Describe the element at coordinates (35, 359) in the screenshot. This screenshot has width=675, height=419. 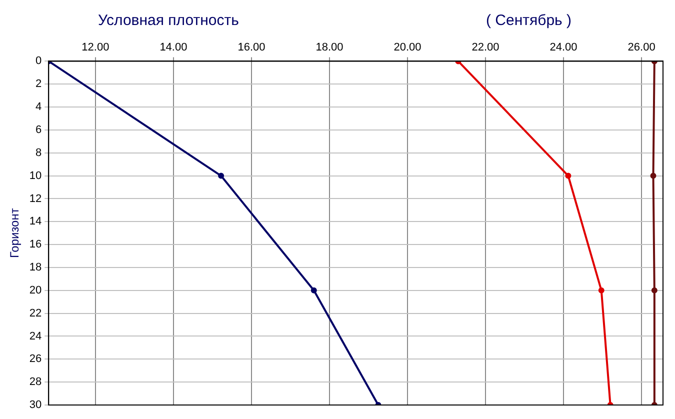
I see `y-tick-label: 26` at that location.